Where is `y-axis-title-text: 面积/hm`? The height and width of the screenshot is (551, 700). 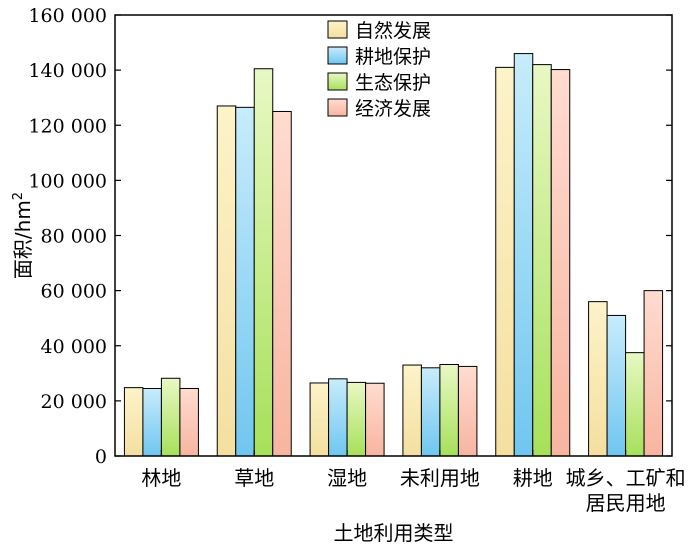 y-axis-title-text: 面积/hm is located at coordinates (23, 239).